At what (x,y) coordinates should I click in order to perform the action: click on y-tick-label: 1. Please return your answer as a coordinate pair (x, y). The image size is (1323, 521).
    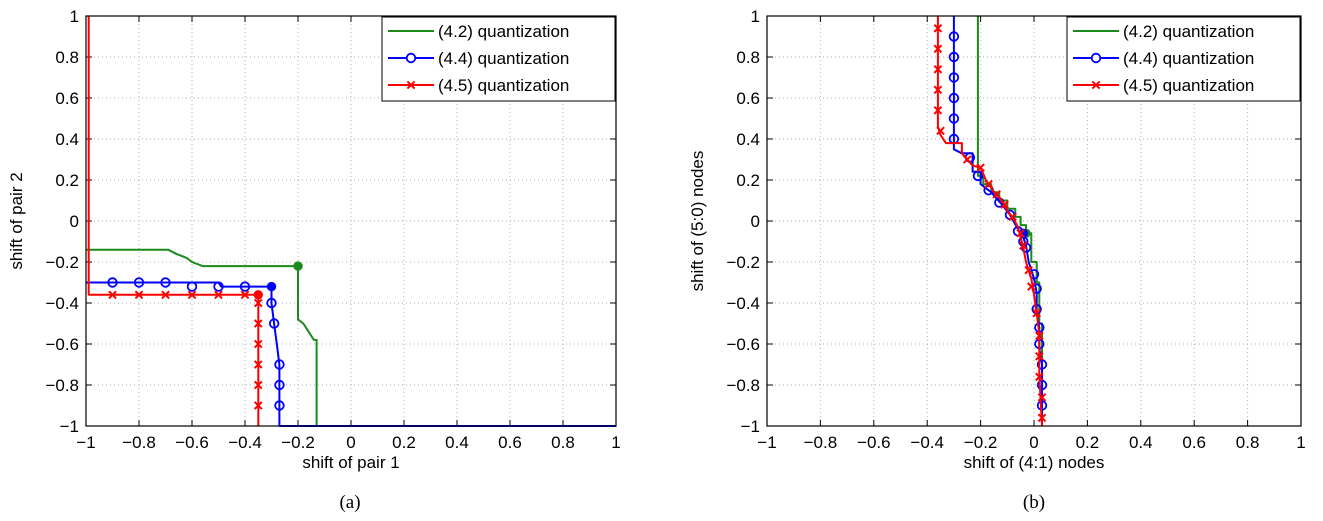
    Looking at the image, I should click on (74, 16).